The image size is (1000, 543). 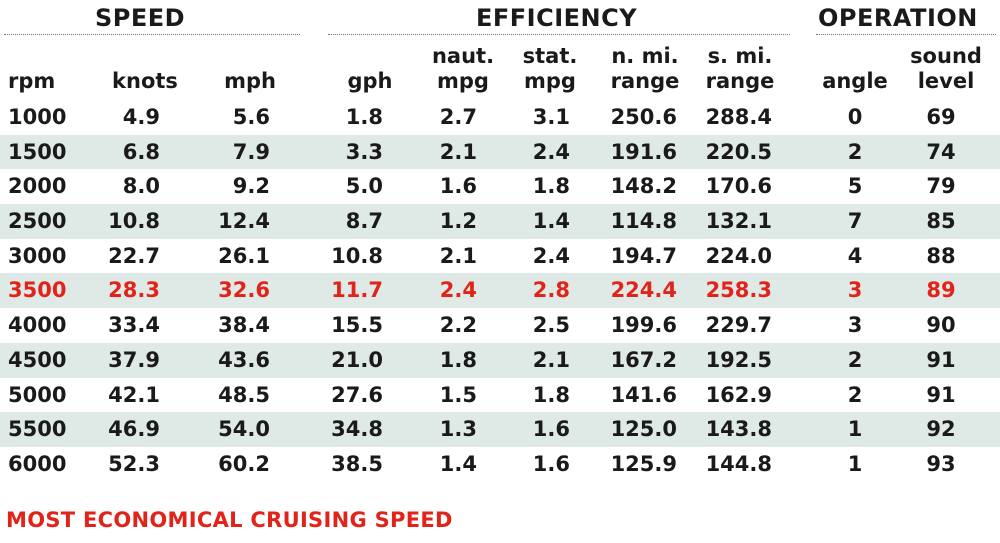 I want to click on table-cell-sound-level: 74, so click(x=941, y=151).